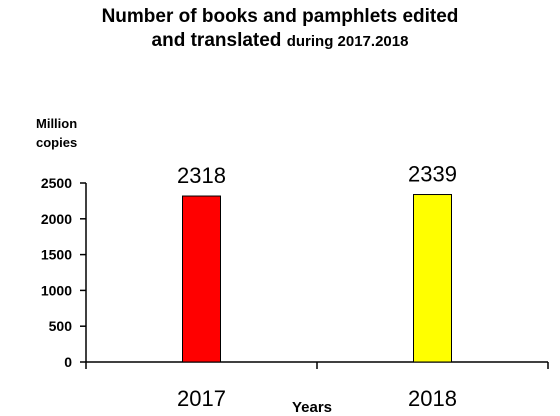 The width and height of the screenshot is (560, 416). I want to click on unit-label-line-1: Million, so click(57, 123).